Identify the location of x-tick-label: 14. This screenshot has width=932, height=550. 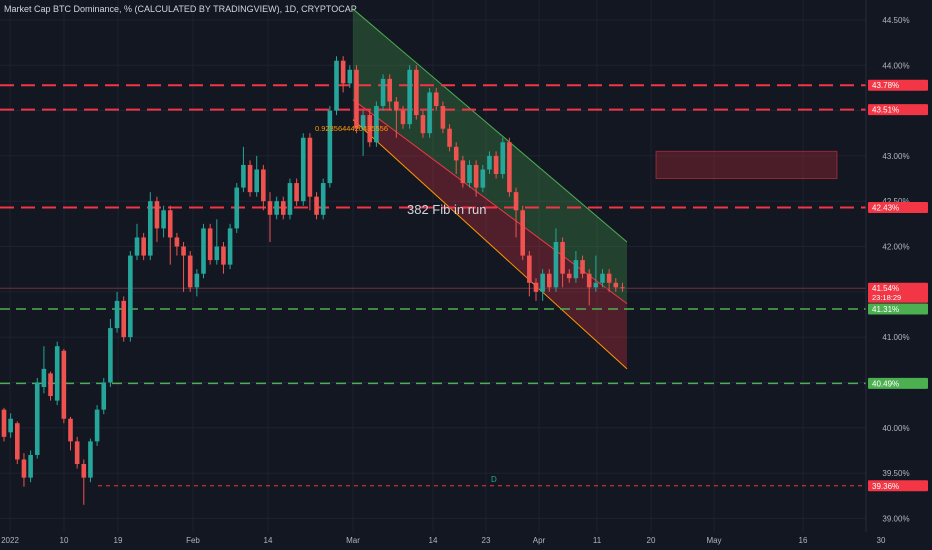
(433, 540).